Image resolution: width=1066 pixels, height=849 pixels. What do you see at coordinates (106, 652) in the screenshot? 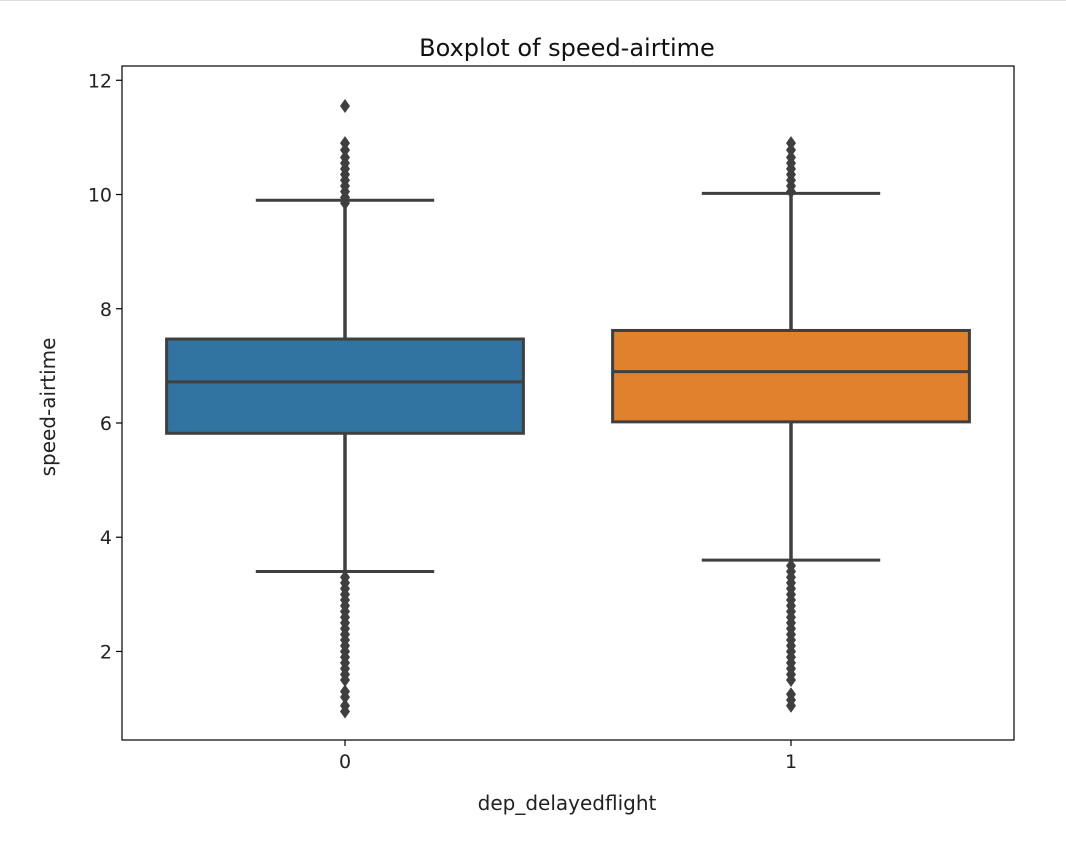
I see `y-tick-label: 2` at bounding box center [106, 652].